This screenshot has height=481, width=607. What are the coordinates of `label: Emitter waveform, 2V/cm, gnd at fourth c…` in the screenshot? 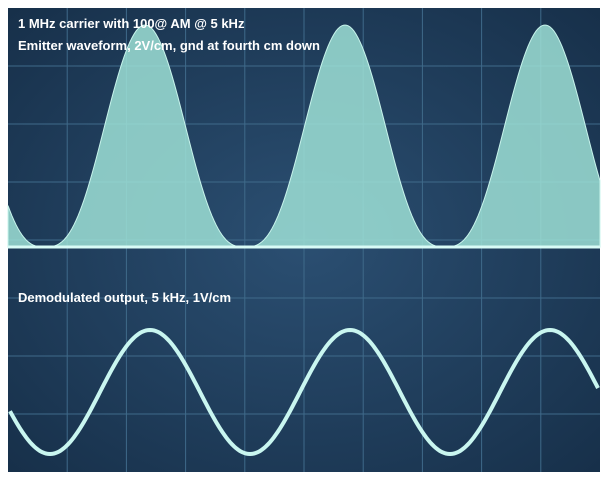 It's located at (169, 45).